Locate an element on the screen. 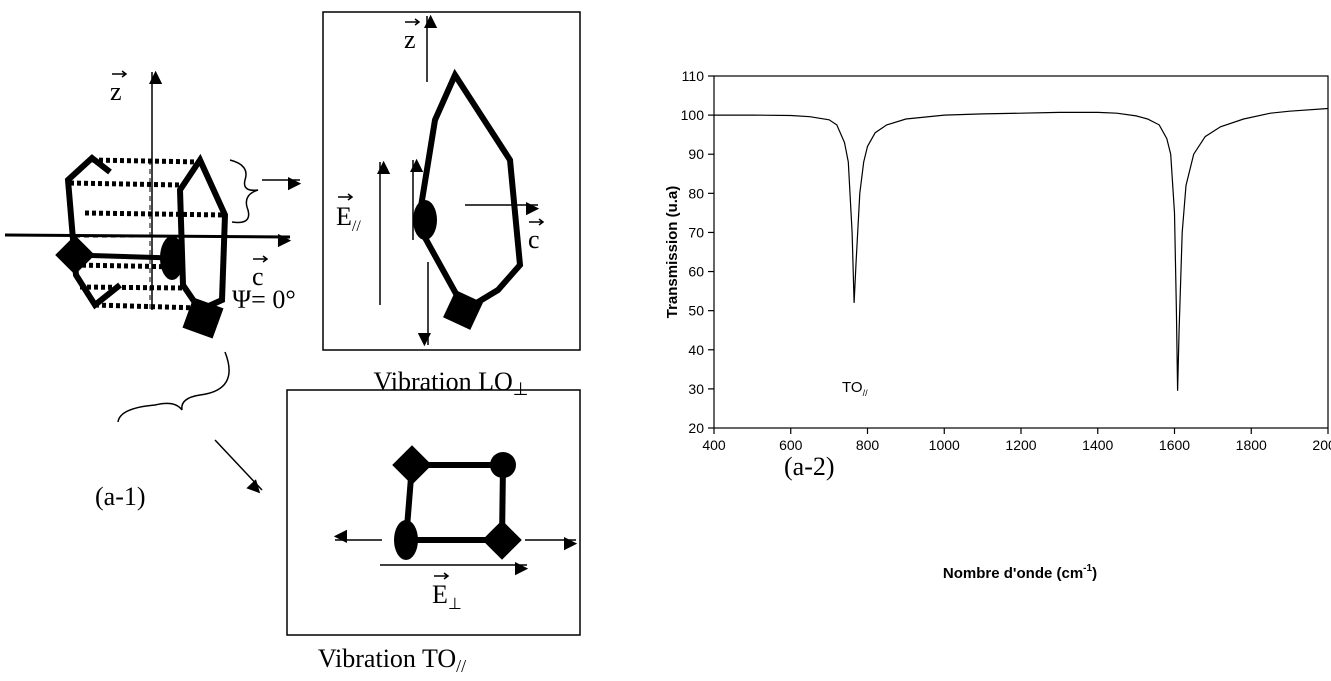 The image size is (1331, 681). diagram-a1: z c Ψ= 0° (a-1) is located at coordinates (153, 290).